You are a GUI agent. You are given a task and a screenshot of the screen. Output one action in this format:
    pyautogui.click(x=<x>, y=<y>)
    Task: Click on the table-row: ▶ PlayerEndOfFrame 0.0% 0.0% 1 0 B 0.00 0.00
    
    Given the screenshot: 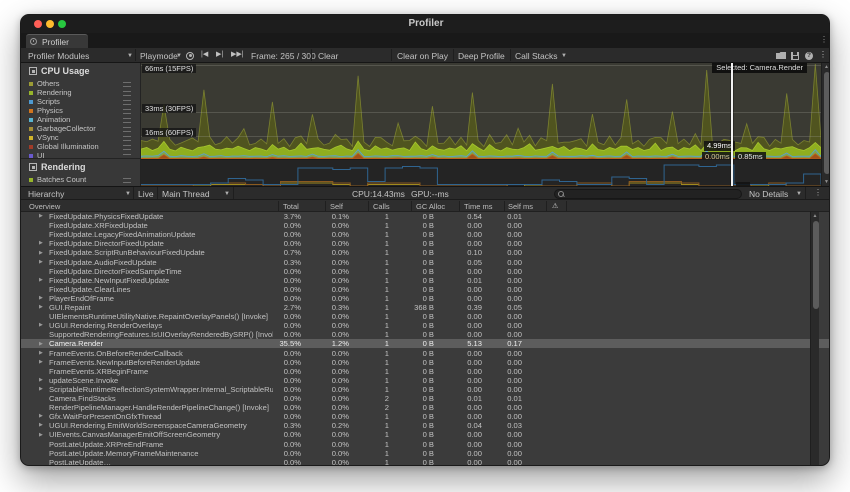 What is the action you would take?
    pyautogui.click(x=425, y=298)
    